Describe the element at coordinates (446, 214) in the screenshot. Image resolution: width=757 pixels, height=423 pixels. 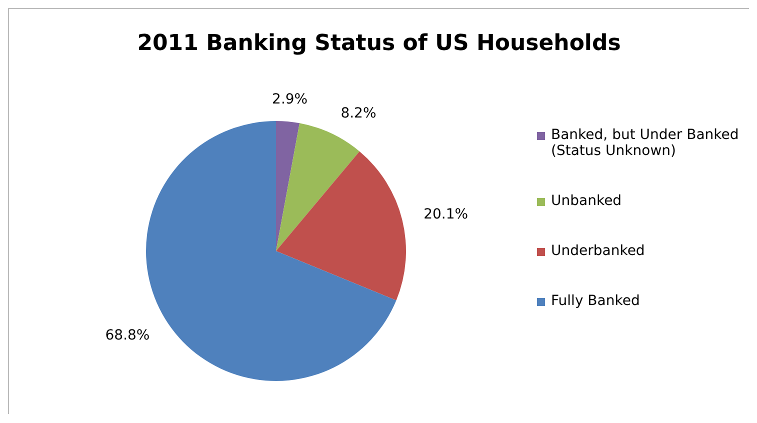
I see `data-label: 20.1%` at that location.